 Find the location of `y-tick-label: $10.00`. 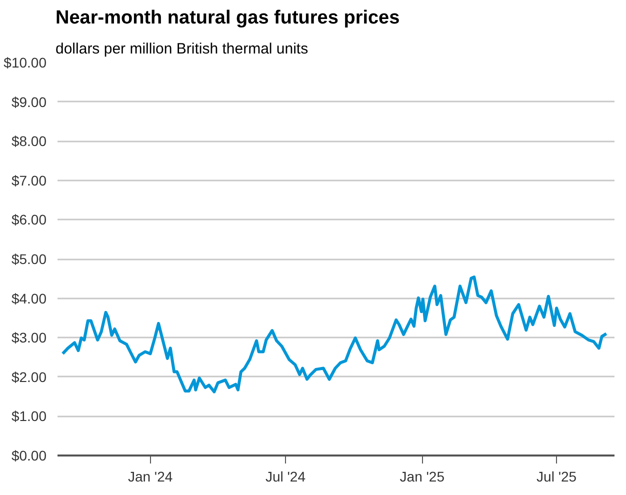

y-tick-label: $10.00 is located at coordinates (25, 62).